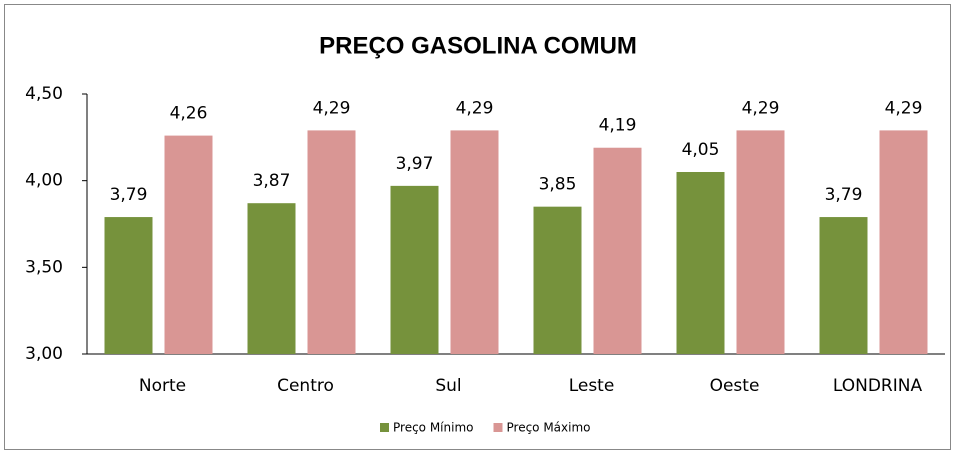 This screenshot has width=956, height=459. What do you see at coordinates (44, 354) in the screenshot?
I see `y-tick-label: 3,00` at bounding box center [44, 354].